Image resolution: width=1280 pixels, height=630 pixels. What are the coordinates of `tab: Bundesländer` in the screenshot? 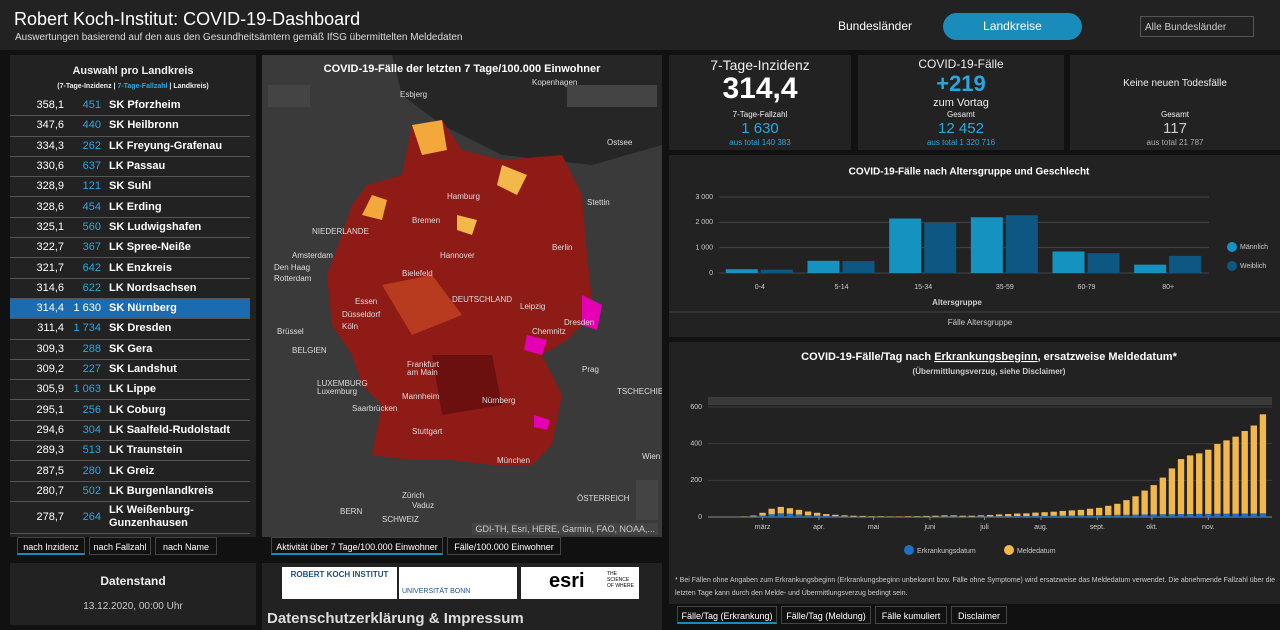 It's located at (875, 26).